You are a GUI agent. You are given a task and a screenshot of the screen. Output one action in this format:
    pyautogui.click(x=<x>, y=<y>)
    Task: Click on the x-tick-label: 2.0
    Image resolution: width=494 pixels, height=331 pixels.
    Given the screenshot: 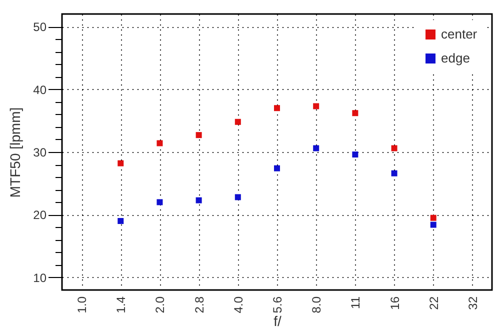 What is the action you would take?
    pyautogui.click(x=160, y=305)
    